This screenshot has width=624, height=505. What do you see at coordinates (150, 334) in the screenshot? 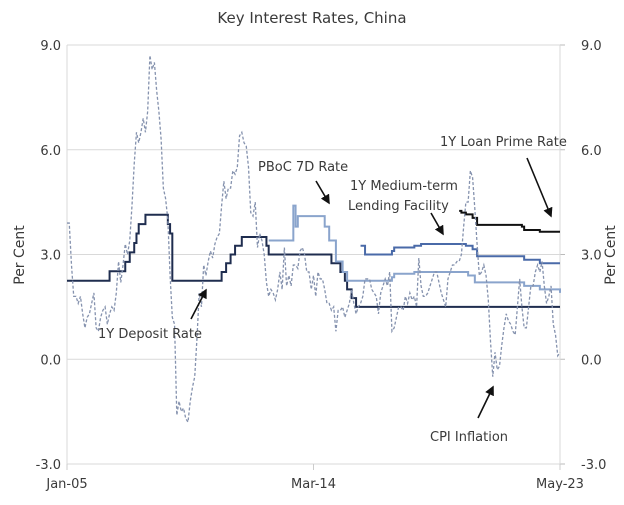
I see `annotation-deposit-rate: 1Y Deposit Rate` at bounding box center [150, 334].